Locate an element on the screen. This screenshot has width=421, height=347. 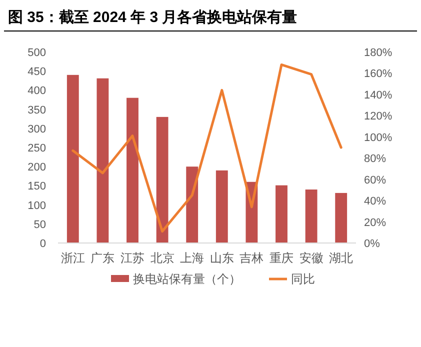
x-tick-label: 北京 is located at coordinates (162, 258).